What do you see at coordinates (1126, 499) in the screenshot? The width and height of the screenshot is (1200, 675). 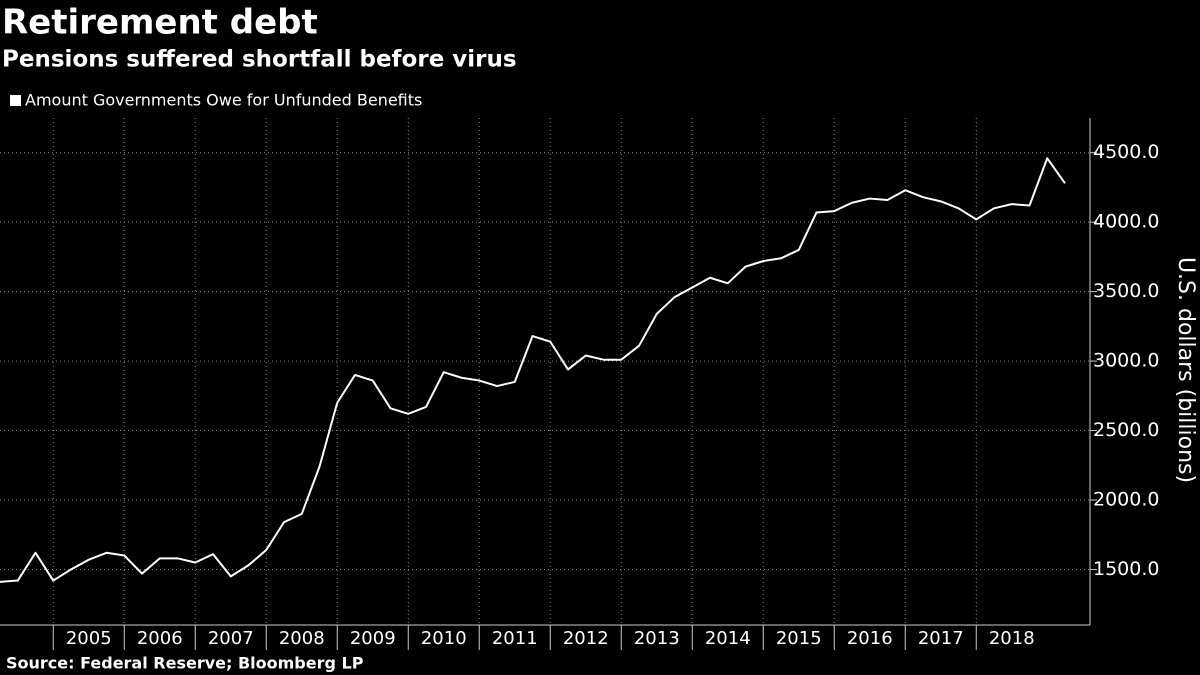 I see `y-tick-label: 2000.0` at bounding box center [1126, 499].